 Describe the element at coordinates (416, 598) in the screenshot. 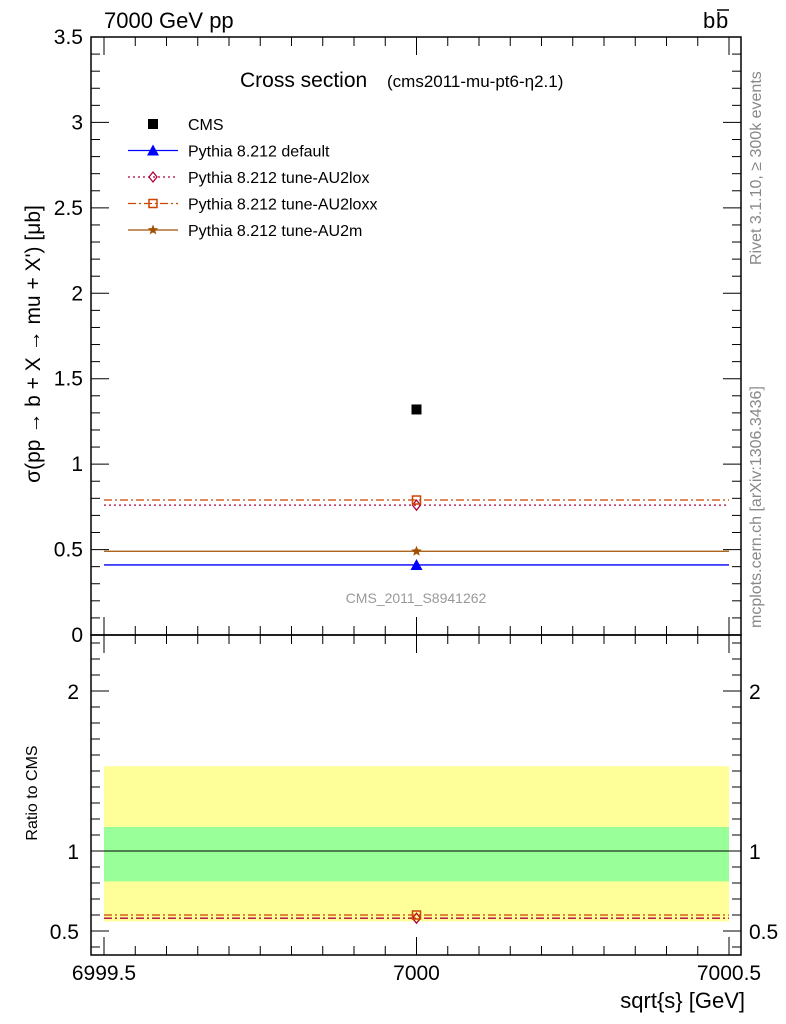

I see `watermark: CMS_2011_S8941262` at that location.